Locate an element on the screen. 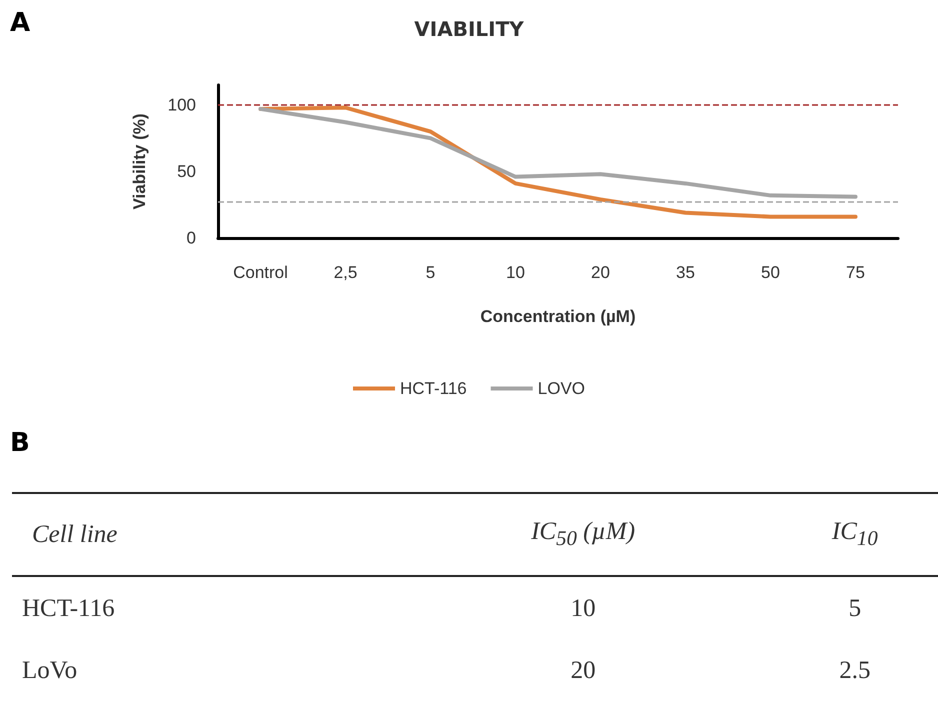  legend-label: HCT-116 is located at coordinates (433, 388).